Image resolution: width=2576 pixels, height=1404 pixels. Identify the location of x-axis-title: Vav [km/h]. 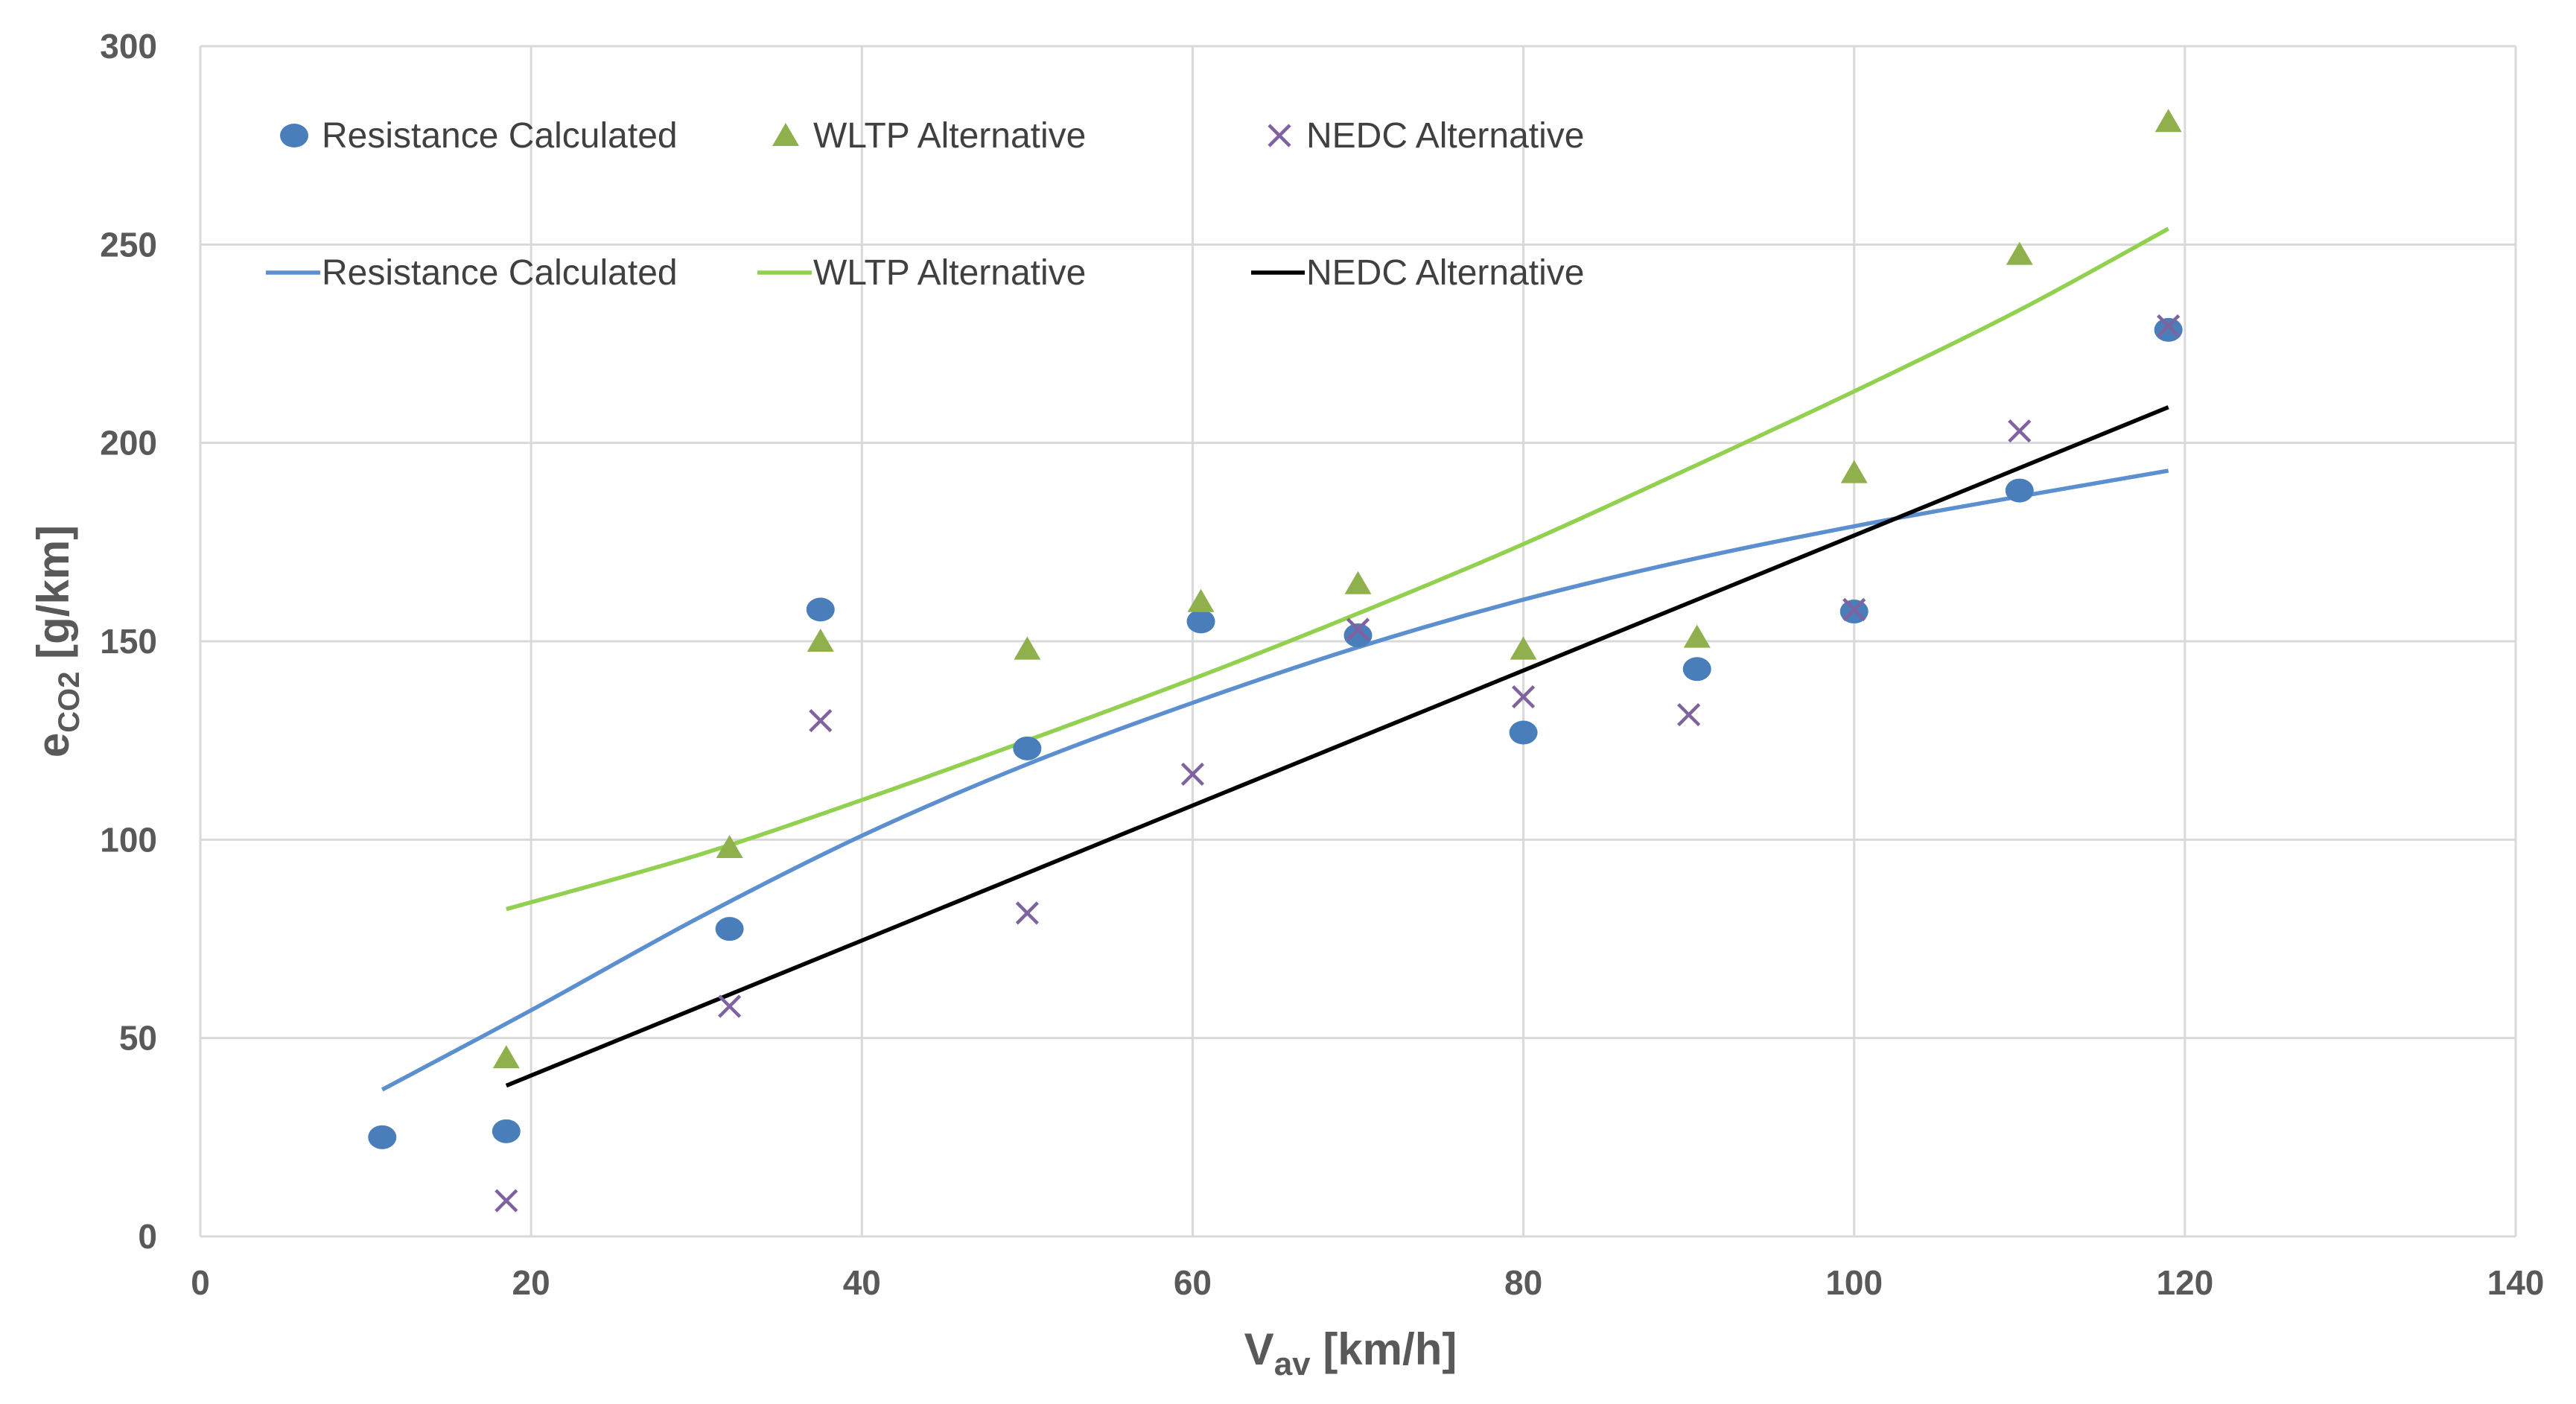
(1350, 1353).